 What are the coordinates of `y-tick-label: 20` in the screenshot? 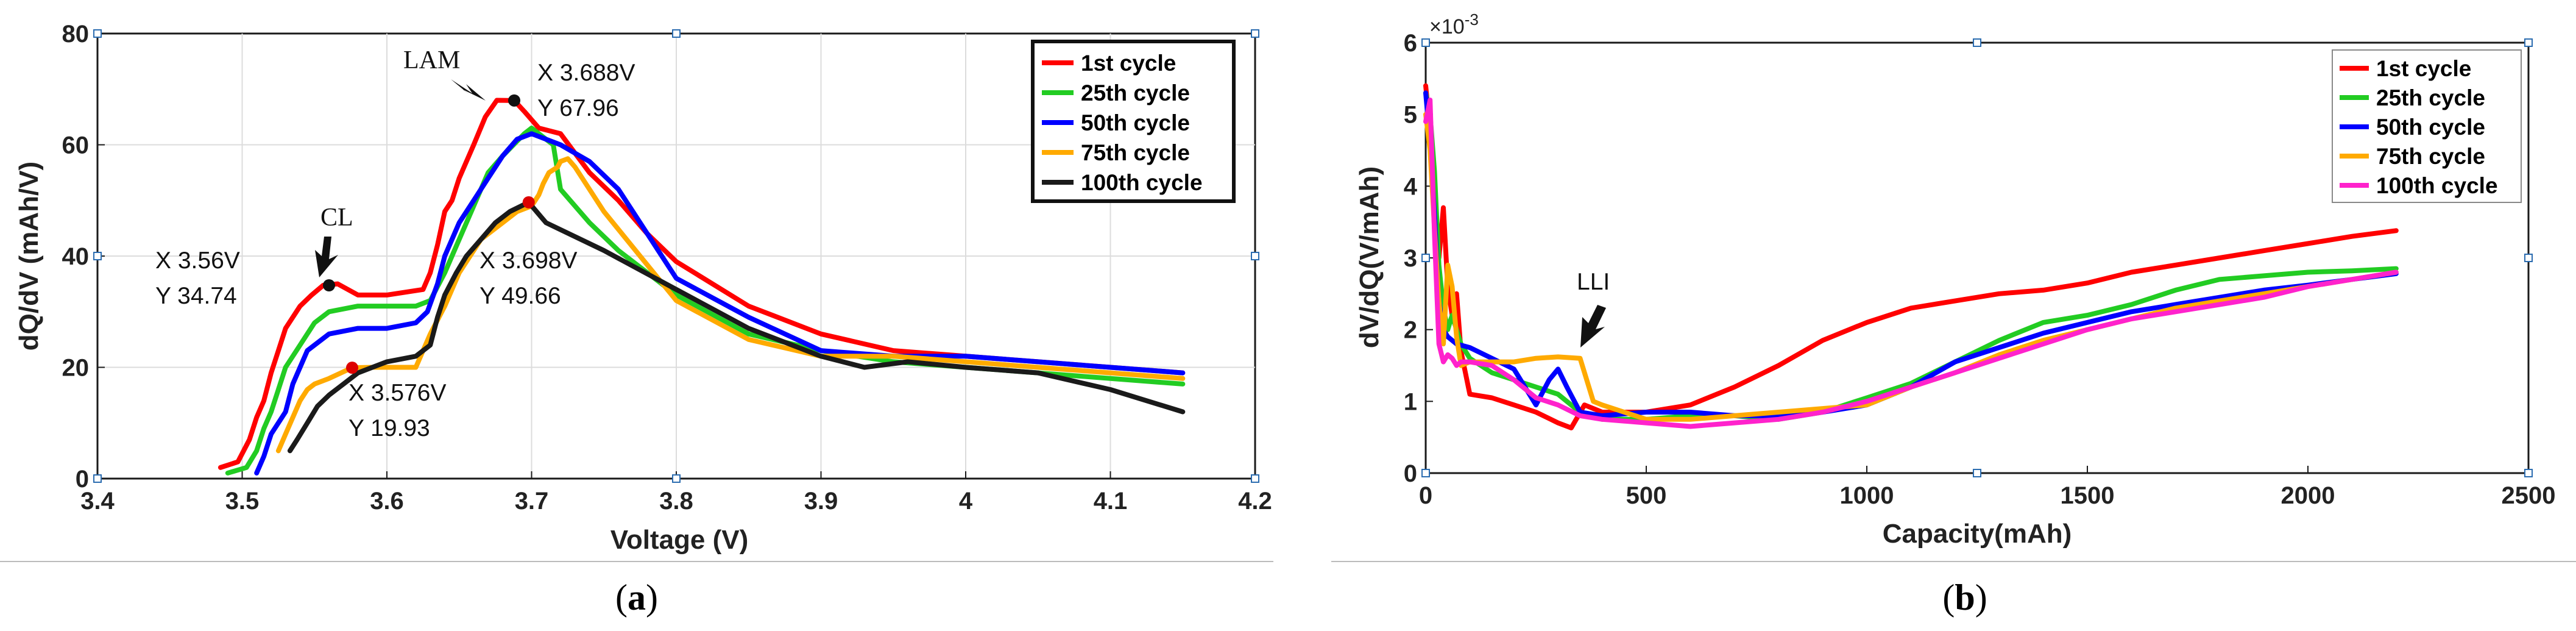 It's located at (76, 369).